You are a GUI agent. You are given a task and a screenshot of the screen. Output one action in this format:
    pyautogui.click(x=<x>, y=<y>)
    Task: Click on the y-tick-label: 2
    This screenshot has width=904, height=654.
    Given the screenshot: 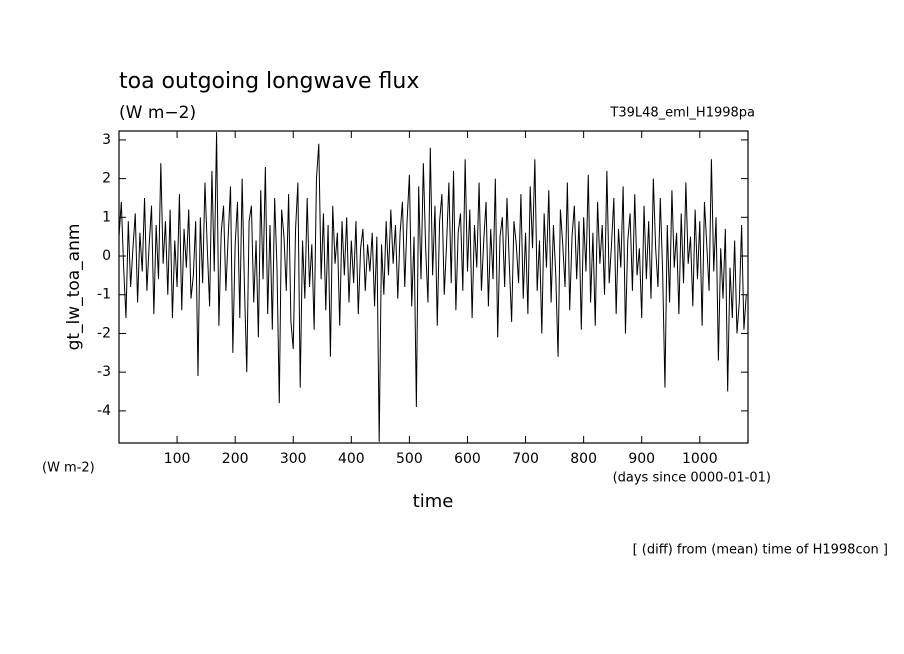 What is the action you would take?
    pyautogui.click(x=106, y=179)
    